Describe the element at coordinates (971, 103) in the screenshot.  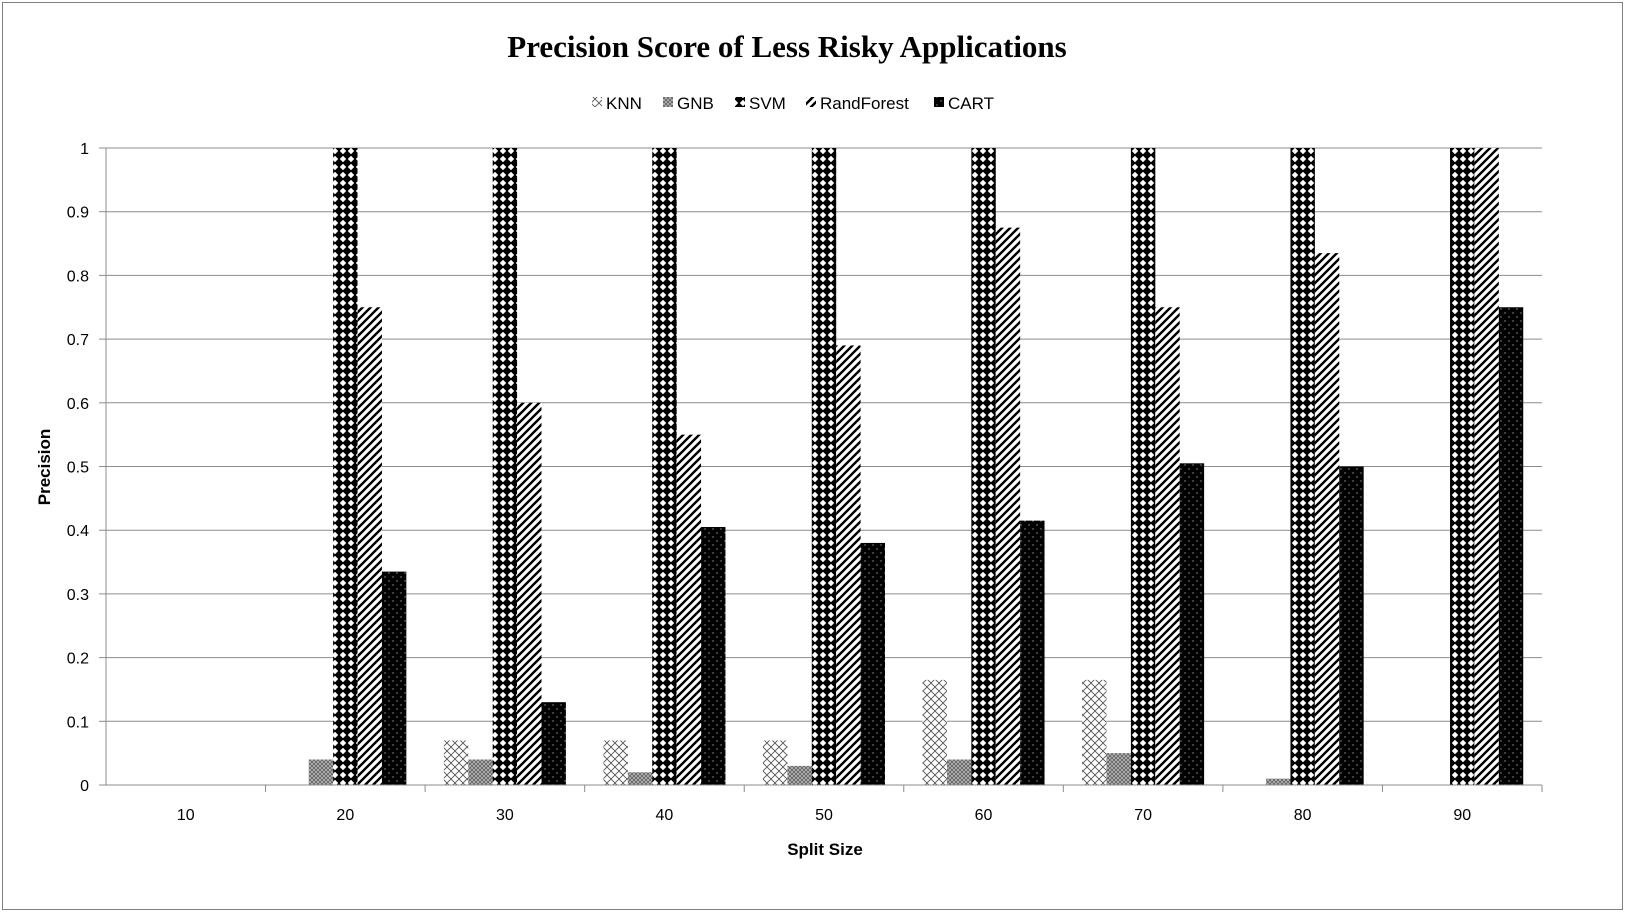
I see `legend-label: CART` at that location.